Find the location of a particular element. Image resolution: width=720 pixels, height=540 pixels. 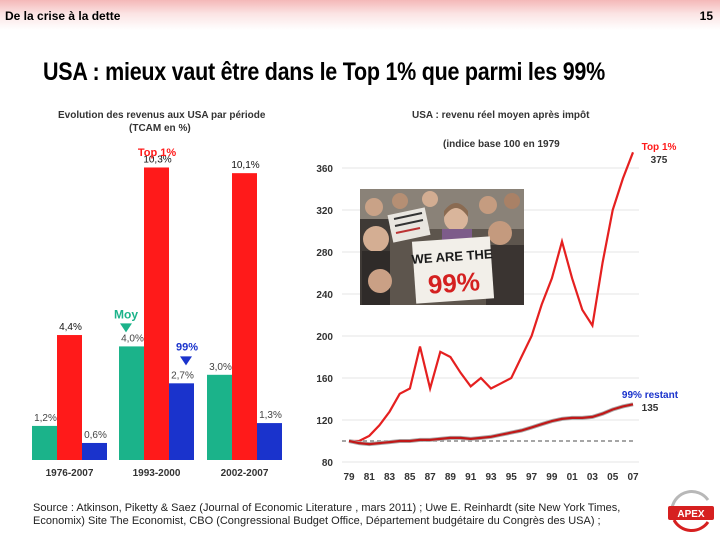

sign-99-percent: 99% is located at coordinates (454, 283).